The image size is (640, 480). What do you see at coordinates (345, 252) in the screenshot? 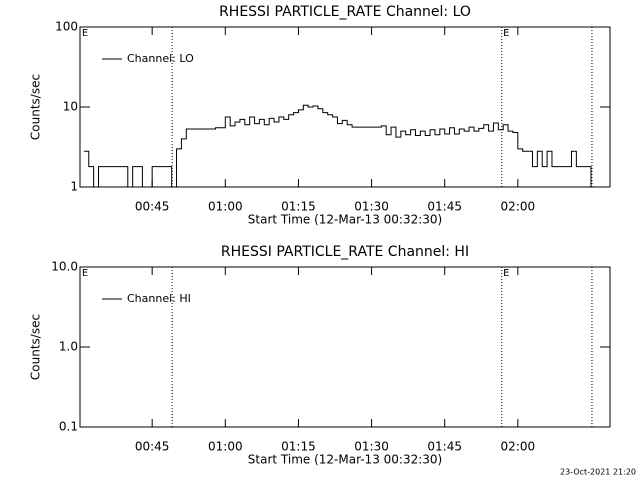
I see `chart-title: RHESSI PARTICLE_RATE Channel: HI` at bounding box center [345, 252].